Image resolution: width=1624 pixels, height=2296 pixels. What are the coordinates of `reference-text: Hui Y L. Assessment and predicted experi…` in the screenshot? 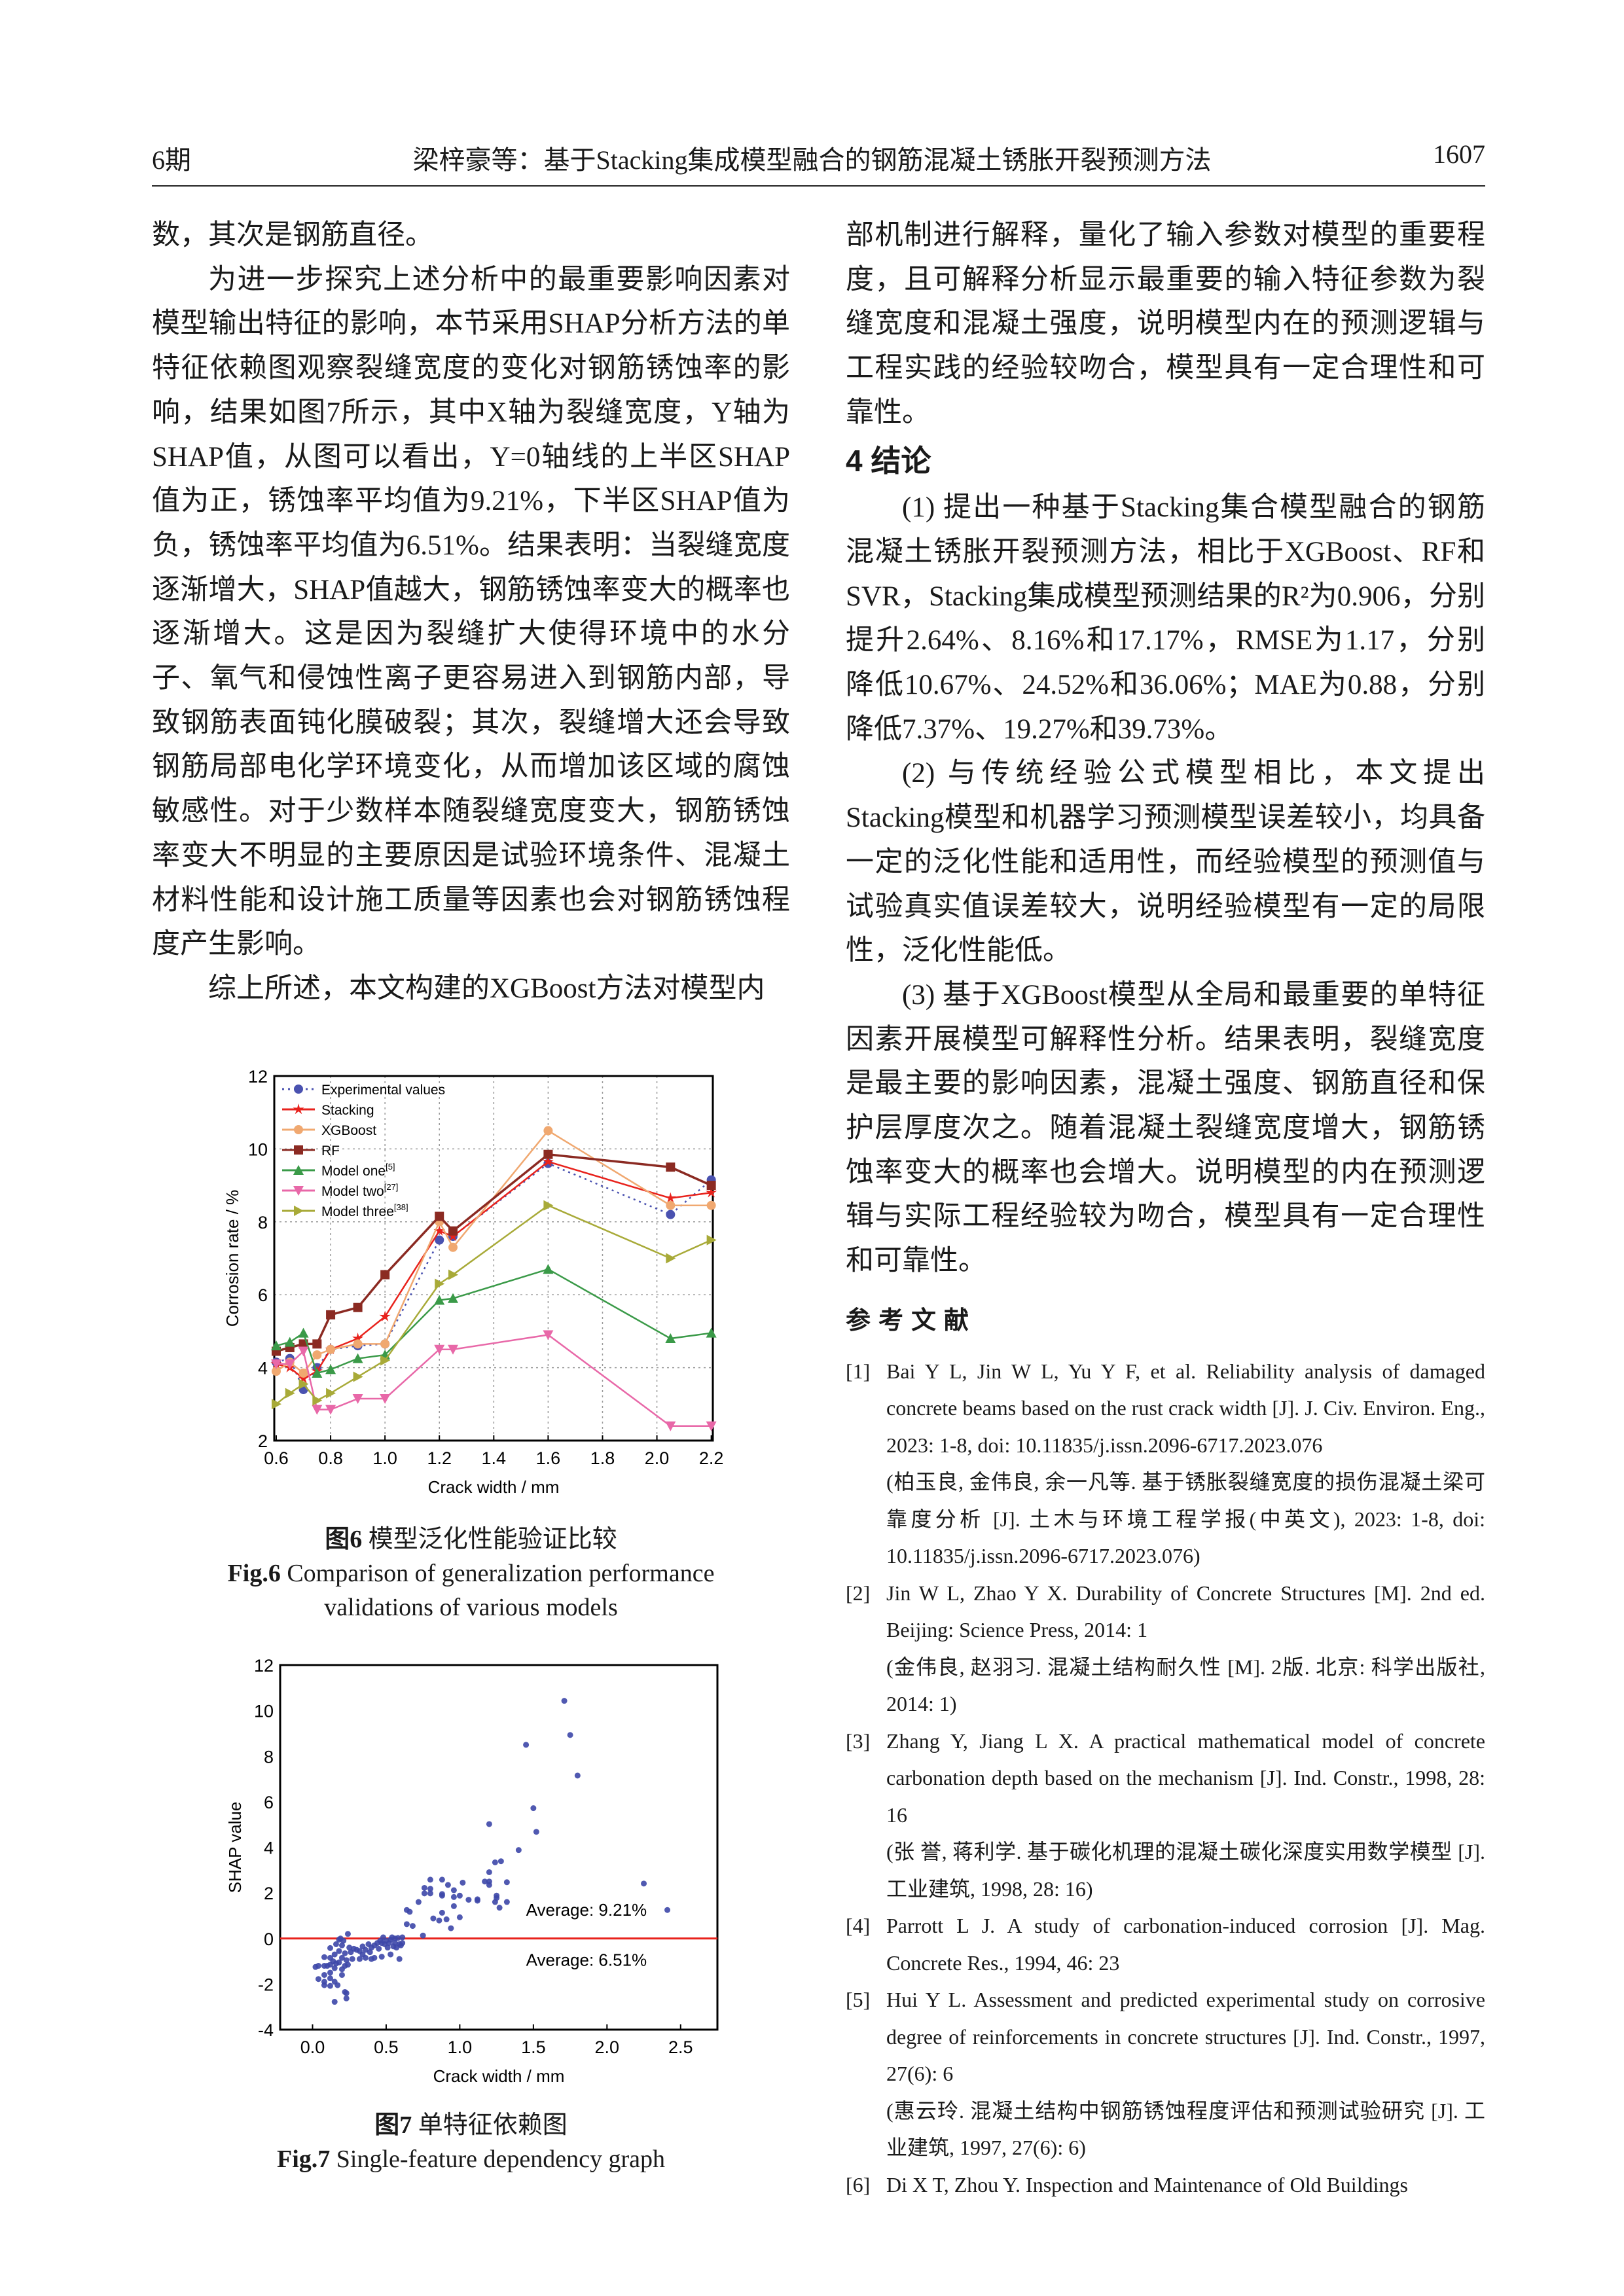 It's located at (1185, 2073).